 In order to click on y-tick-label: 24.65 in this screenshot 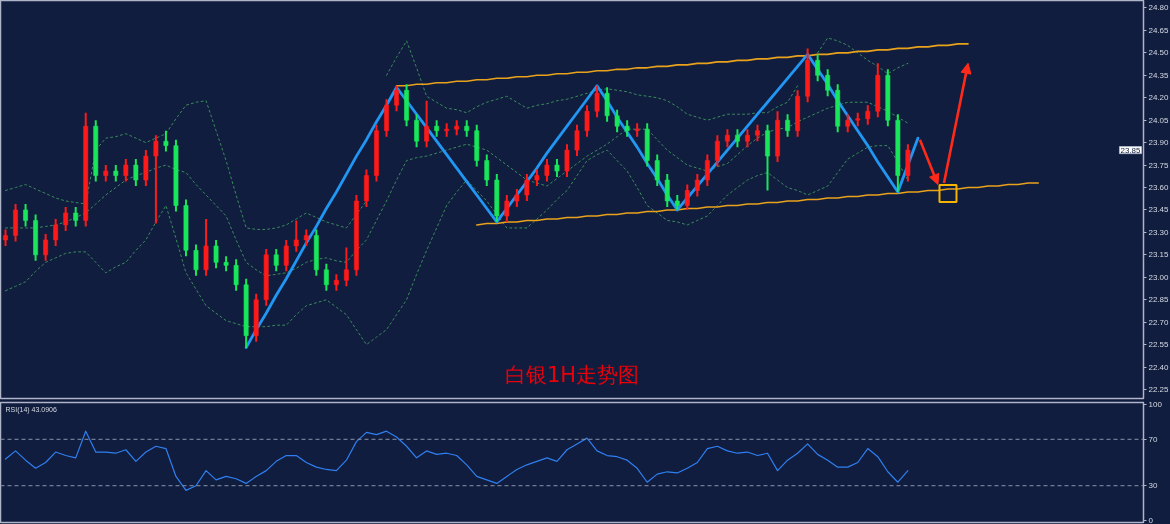, I will do `click(1159, 30)`.